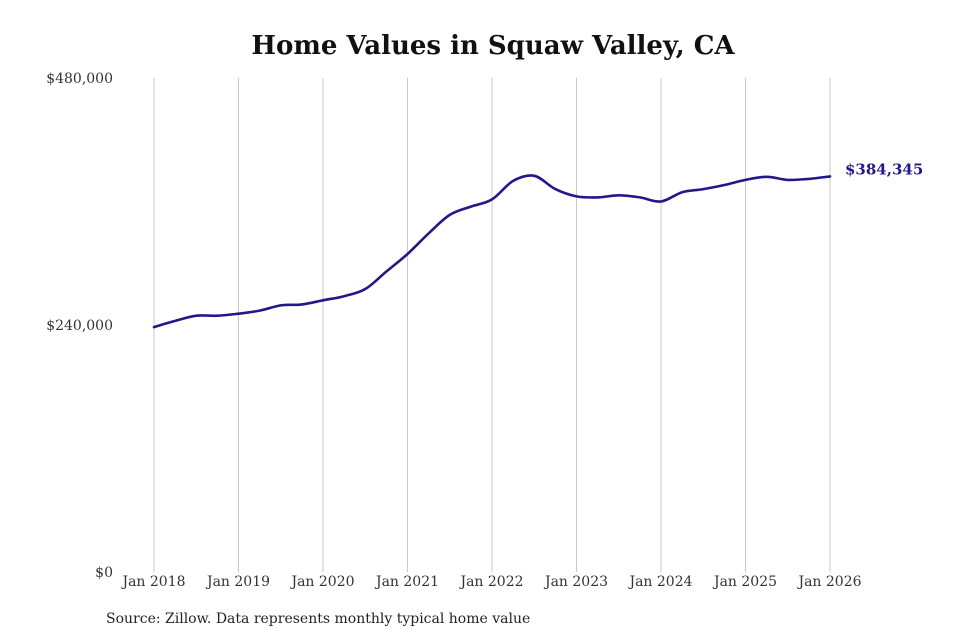 The height and width of the screenshot is (640, 960). I want to click on x-tick-label: Jan 2019, so click(237, 582).